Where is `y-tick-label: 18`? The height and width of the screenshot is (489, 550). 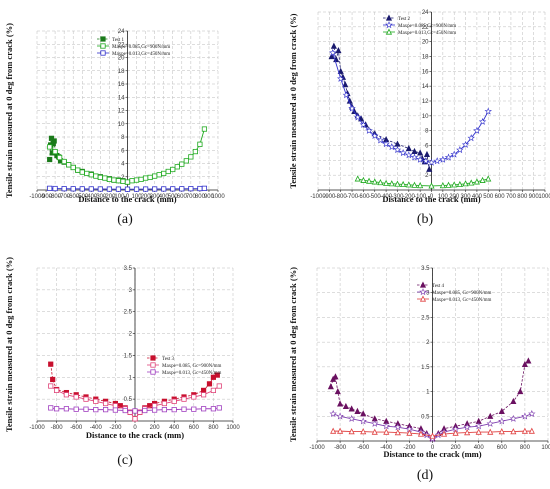 y-tick-label: 18 is located at coordinates (121, 72).